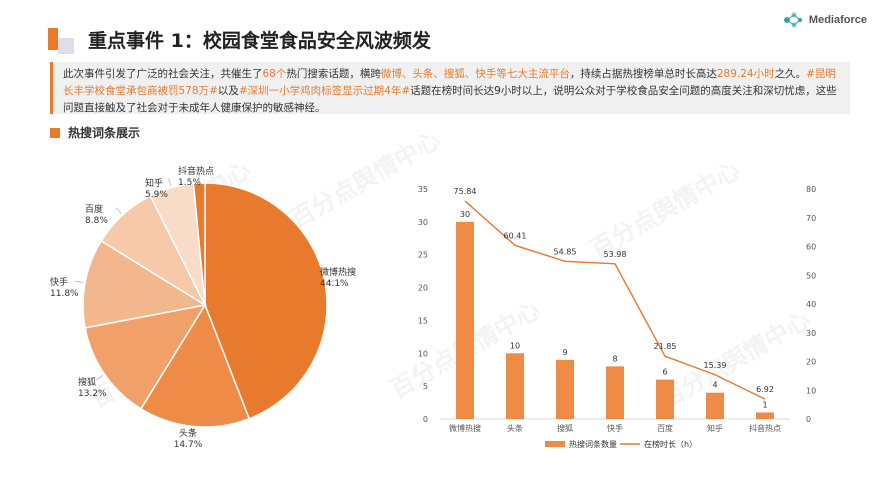 The width and height of the screenshot is (889, 500). I want to click on legend-bar-swatch, so click(555, 444).